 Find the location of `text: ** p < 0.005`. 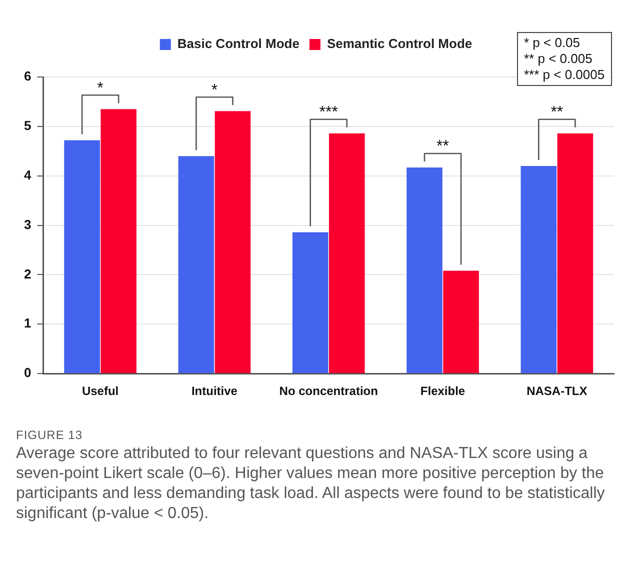

text: ** p < 0.005 is located at coordinates (559, 59).